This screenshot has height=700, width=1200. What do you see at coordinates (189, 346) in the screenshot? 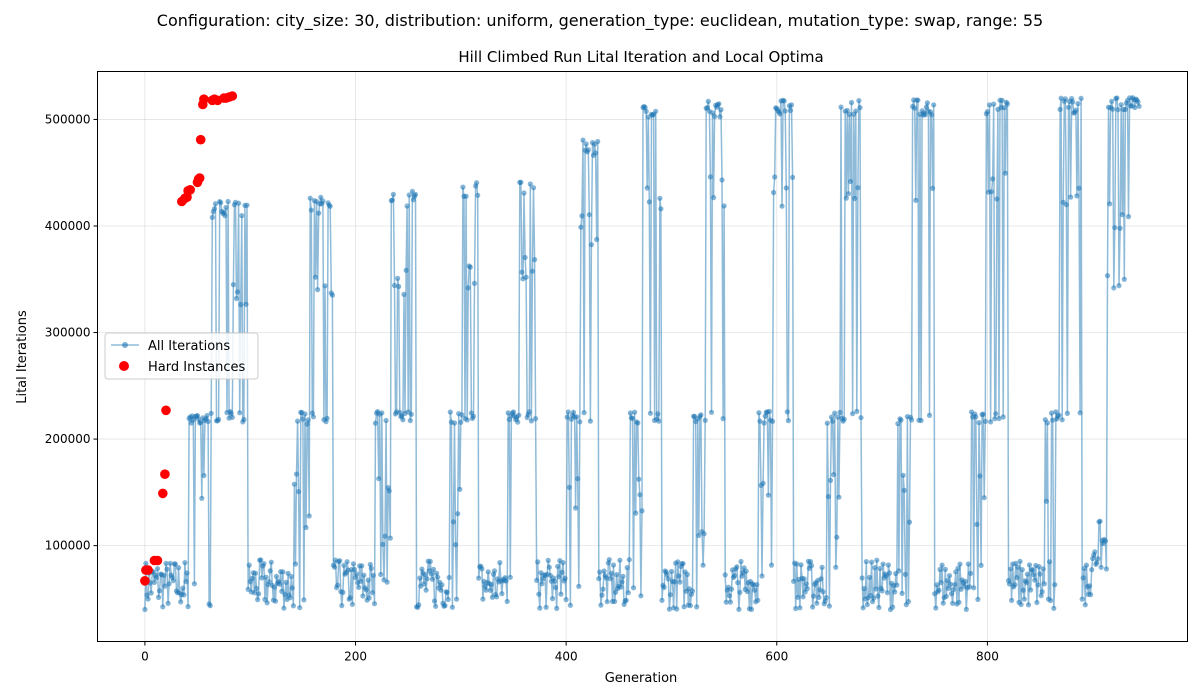
I see `legend-label-all: All Iterations` at bounding box center [189, 346].